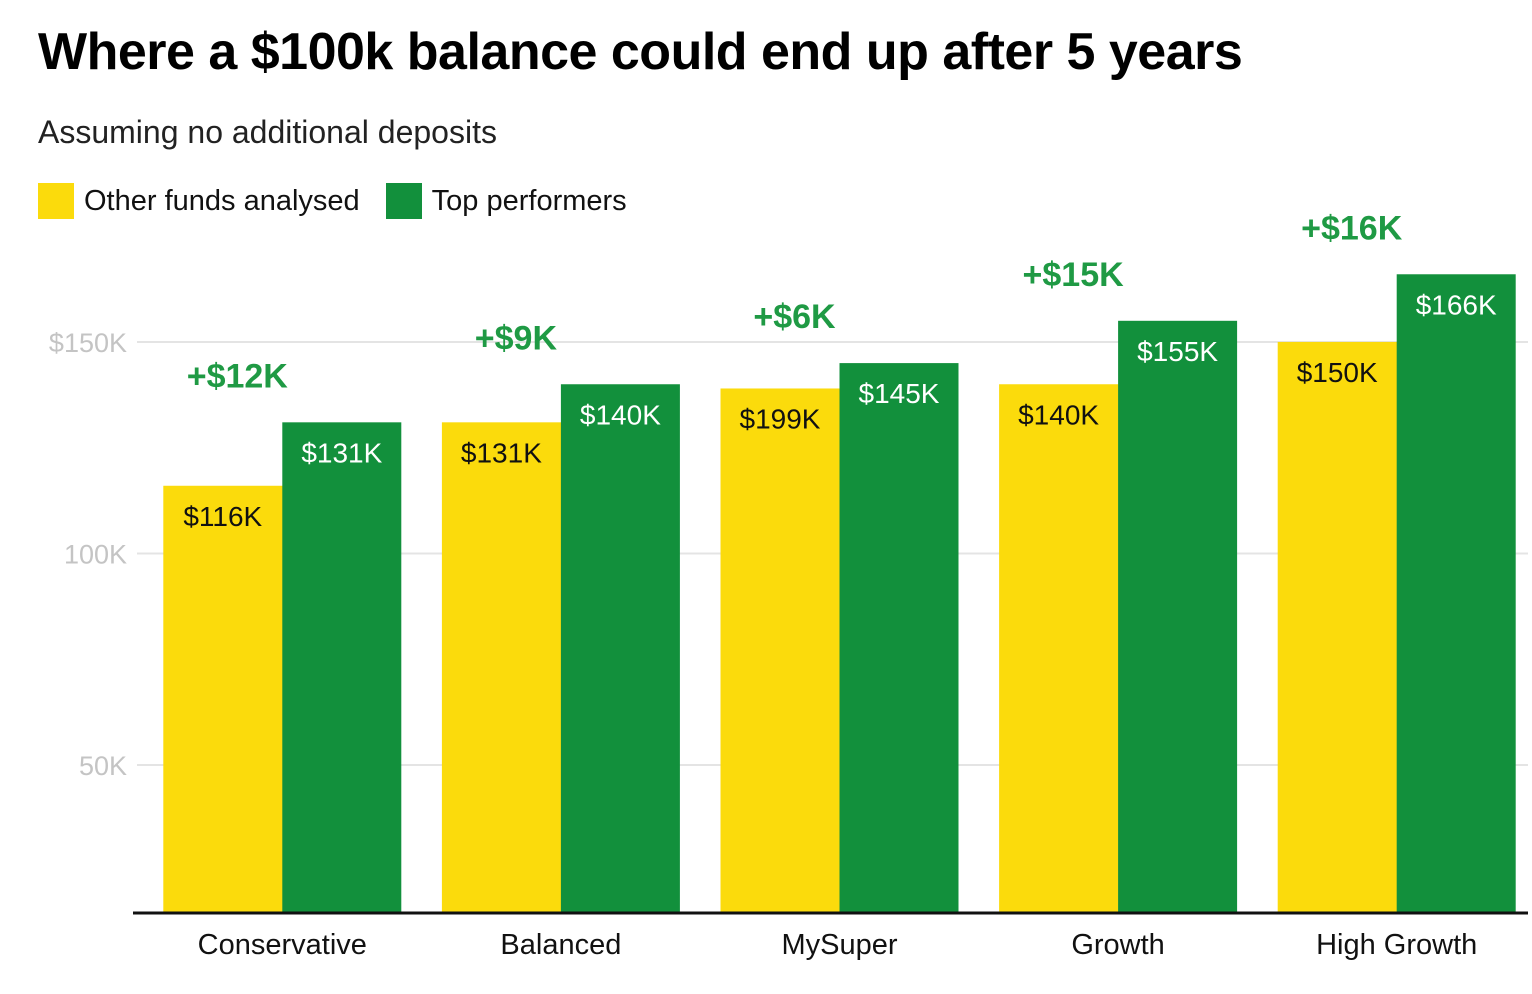  Describe the element at coordinates (1074, 275) in the screenshot. I see `difference-label: +$15K` at that location.